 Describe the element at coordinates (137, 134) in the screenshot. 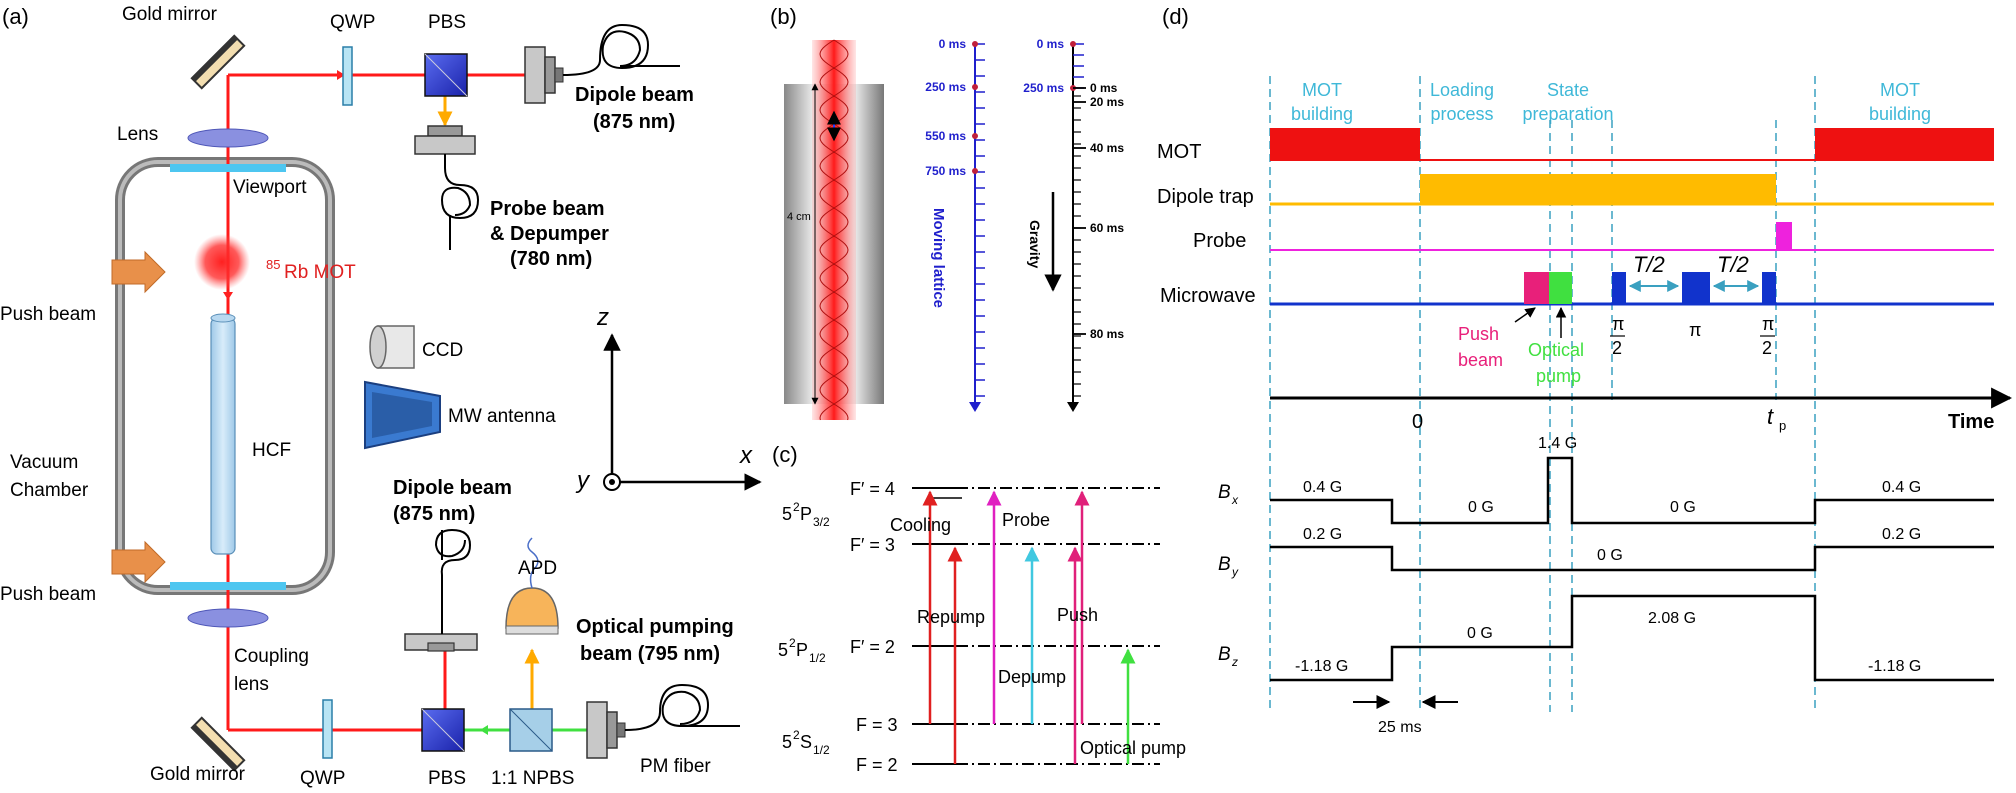

I see `lens-label: Lens` at that location.